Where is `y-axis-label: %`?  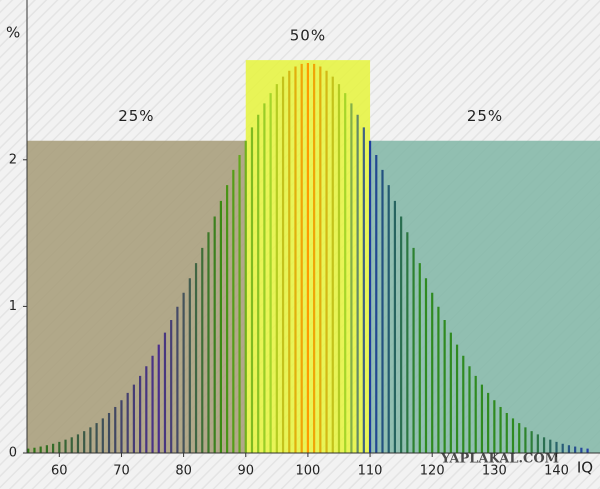 y-axis-label: % is located at coordinates (13, 33).